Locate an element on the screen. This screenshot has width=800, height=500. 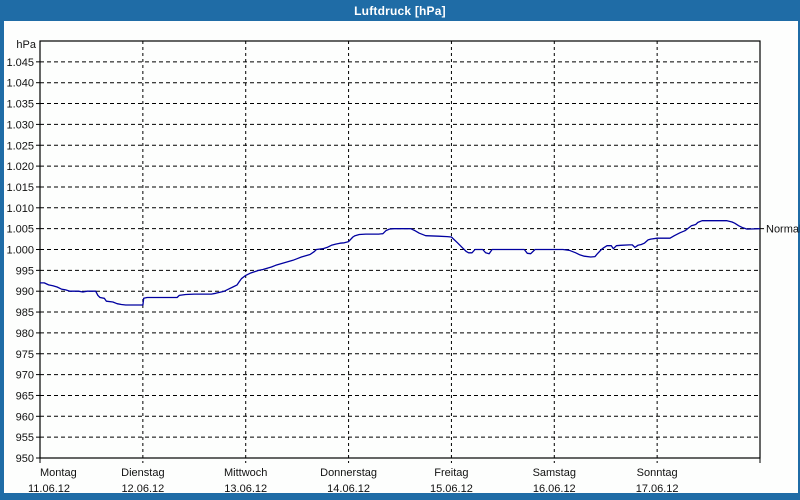
y-tick-label: 1.020 is located at coordinates (20, 167).